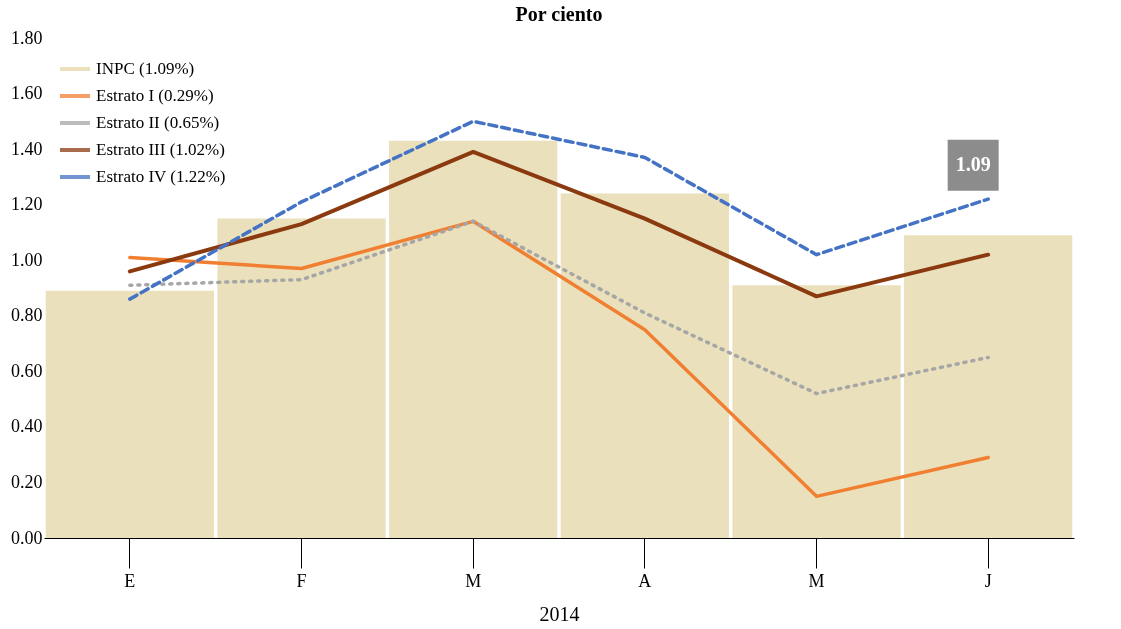  What do you see at coordinates (130, 580) in the screenshot?
I see `x-tick-label: E` at bounding box center [130, 580].